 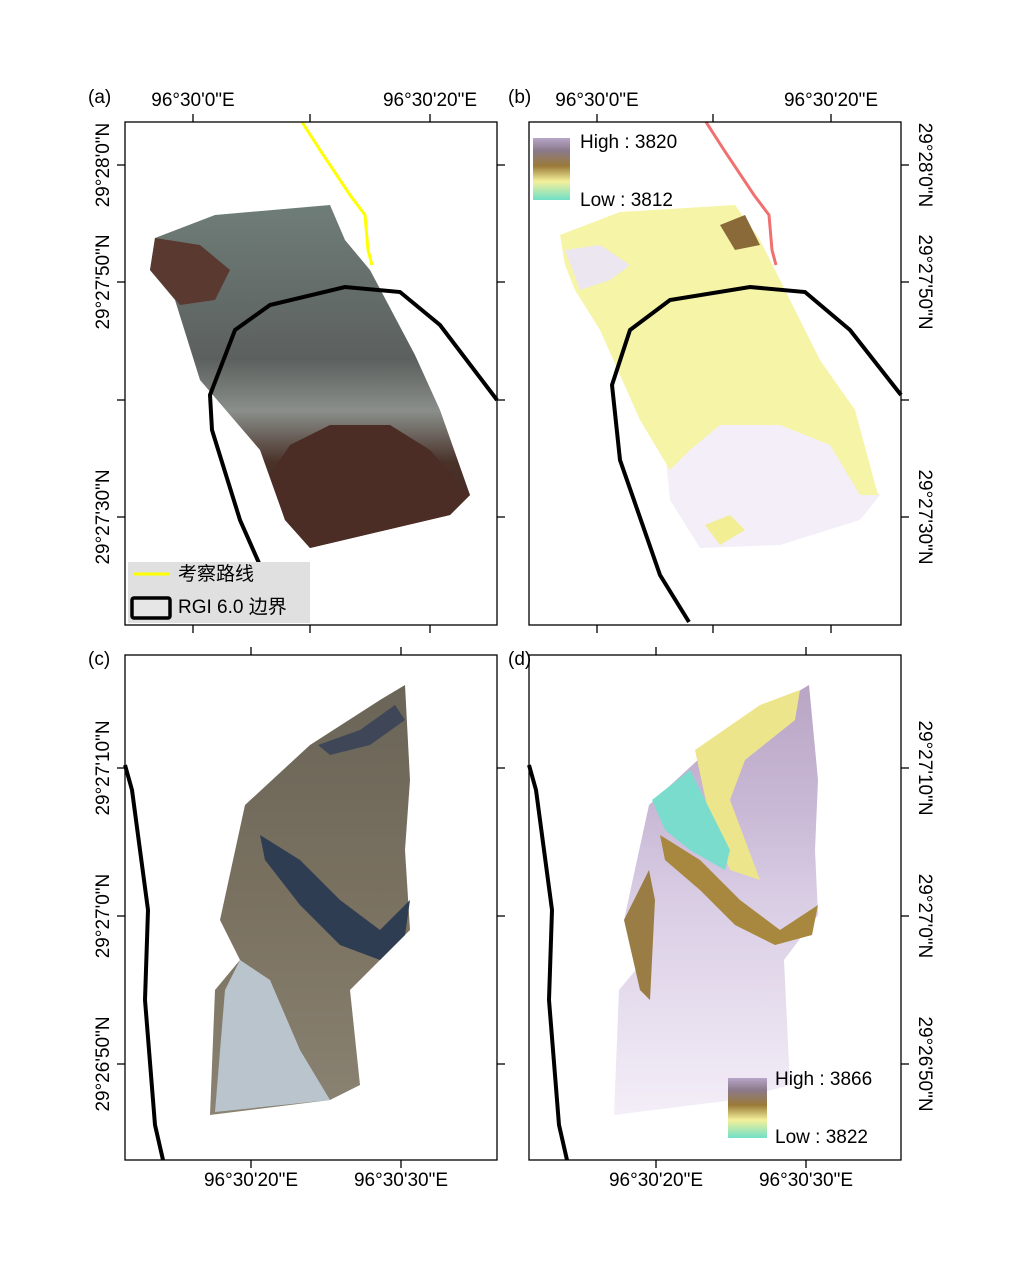 What do you see at coordinates (626, 200) in the screenshot?
I see `legend-label: Low : 3812` at bounding box center [626, 200].